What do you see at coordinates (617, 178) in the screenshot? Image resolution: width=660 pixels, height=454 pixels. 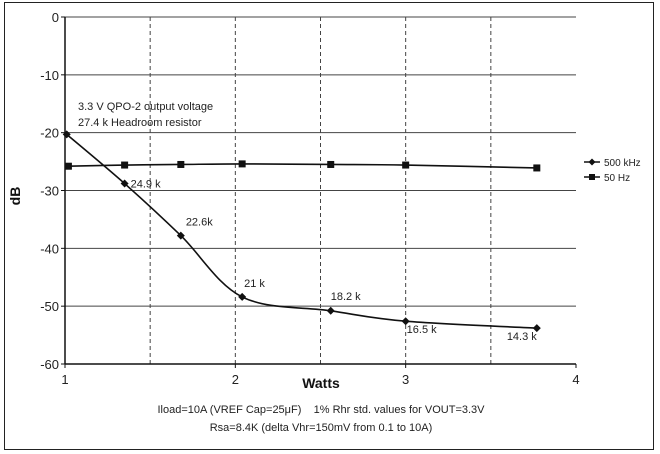 I see `legend-label-50hz: 50 Hz` at bounding box center [617, 178].